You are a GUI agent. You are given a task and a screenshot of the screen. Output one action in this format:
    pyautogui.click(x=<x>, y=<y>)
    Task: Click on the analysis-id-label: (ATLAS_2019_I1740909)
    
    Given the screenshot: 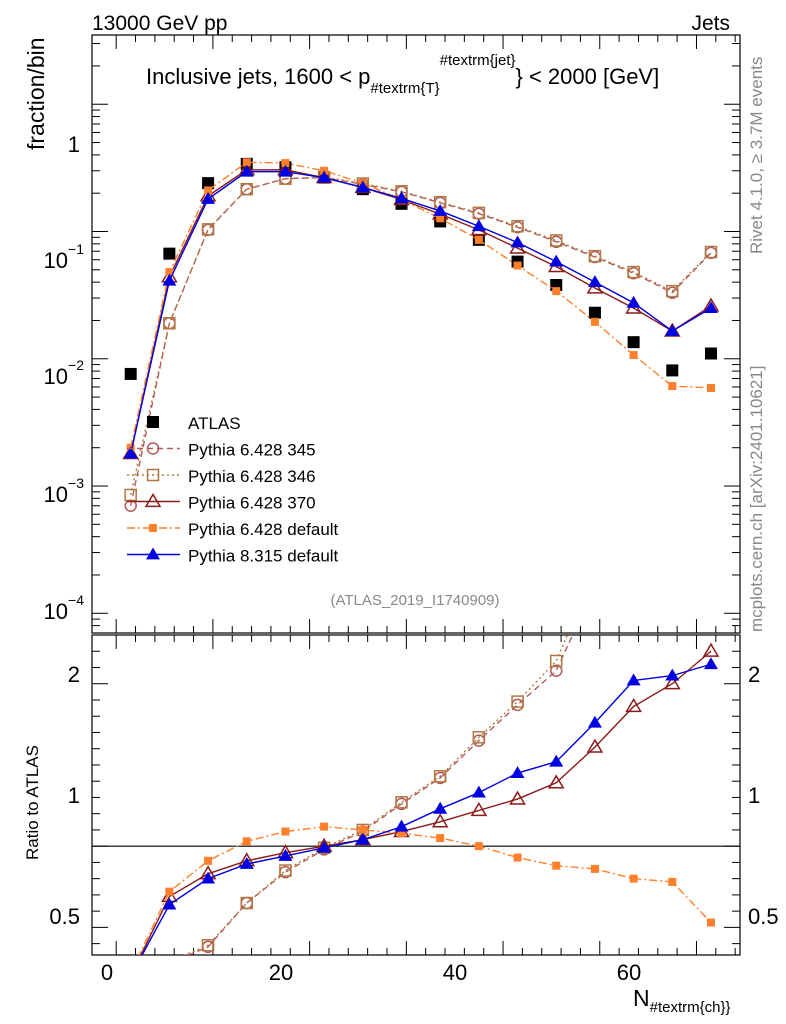 What is the action you would take?
    pyautogui.click(x=414, y=600)
    